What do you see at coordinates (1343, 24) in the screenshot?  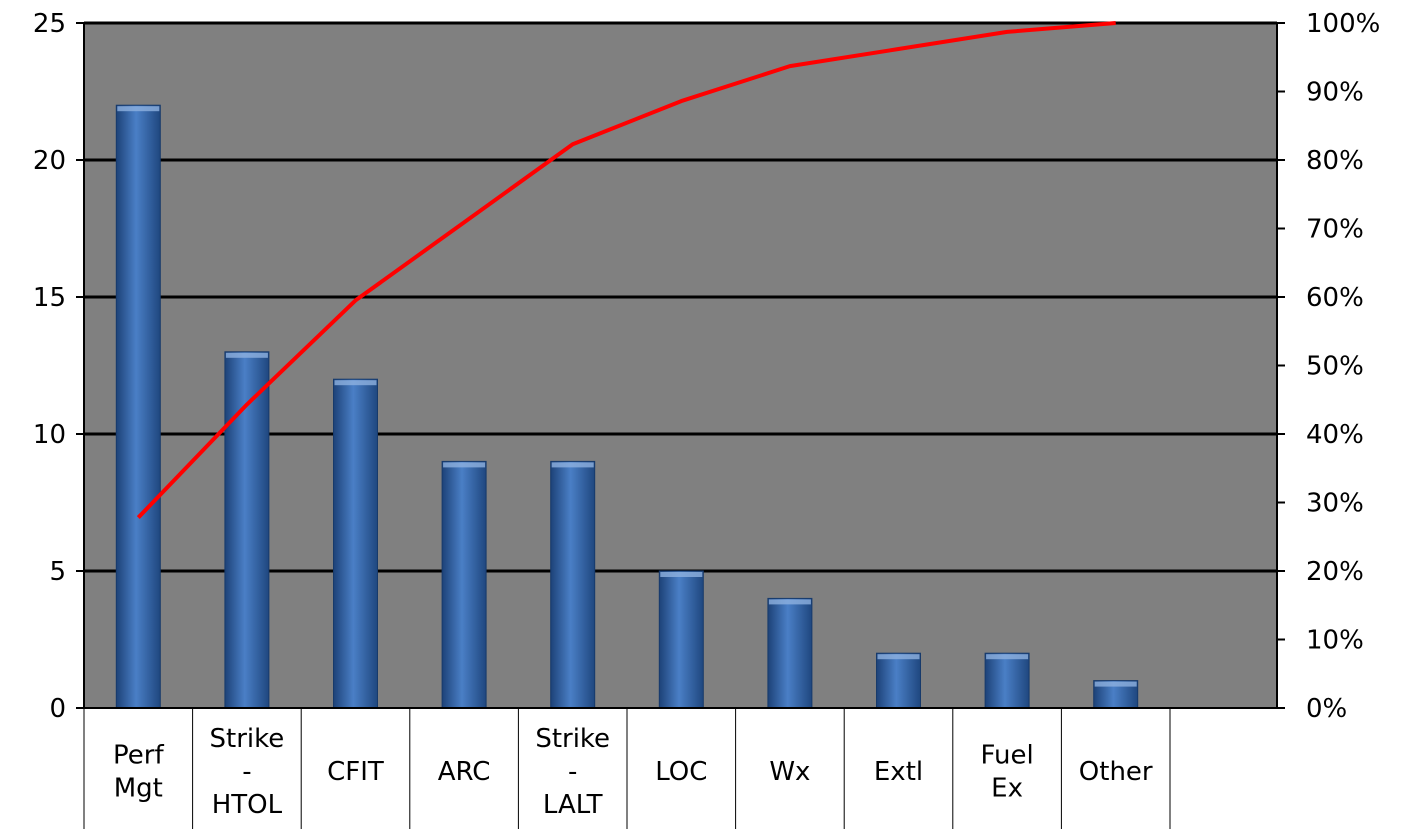 I see `right-tick-label: 100%` at bounding box center [1343, 24].